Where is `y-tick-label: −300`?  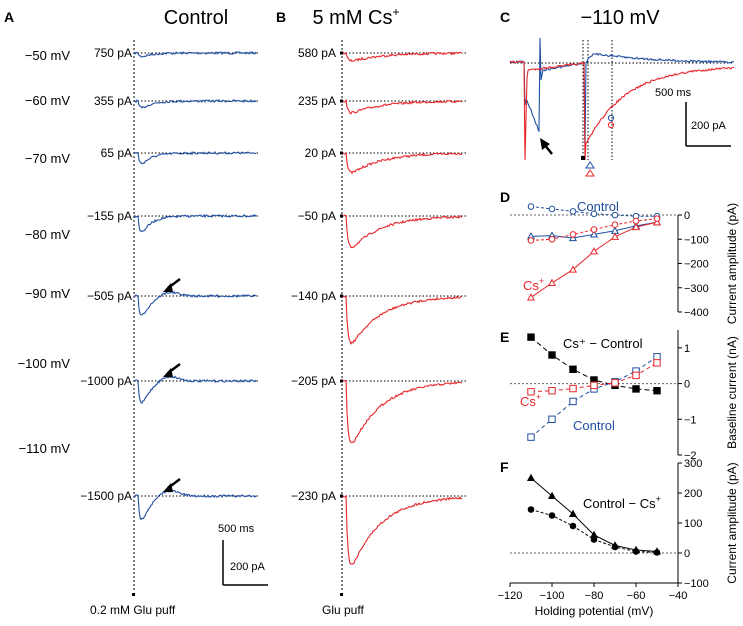 y-tick-label: −300 is located at coordinates (696, 289).